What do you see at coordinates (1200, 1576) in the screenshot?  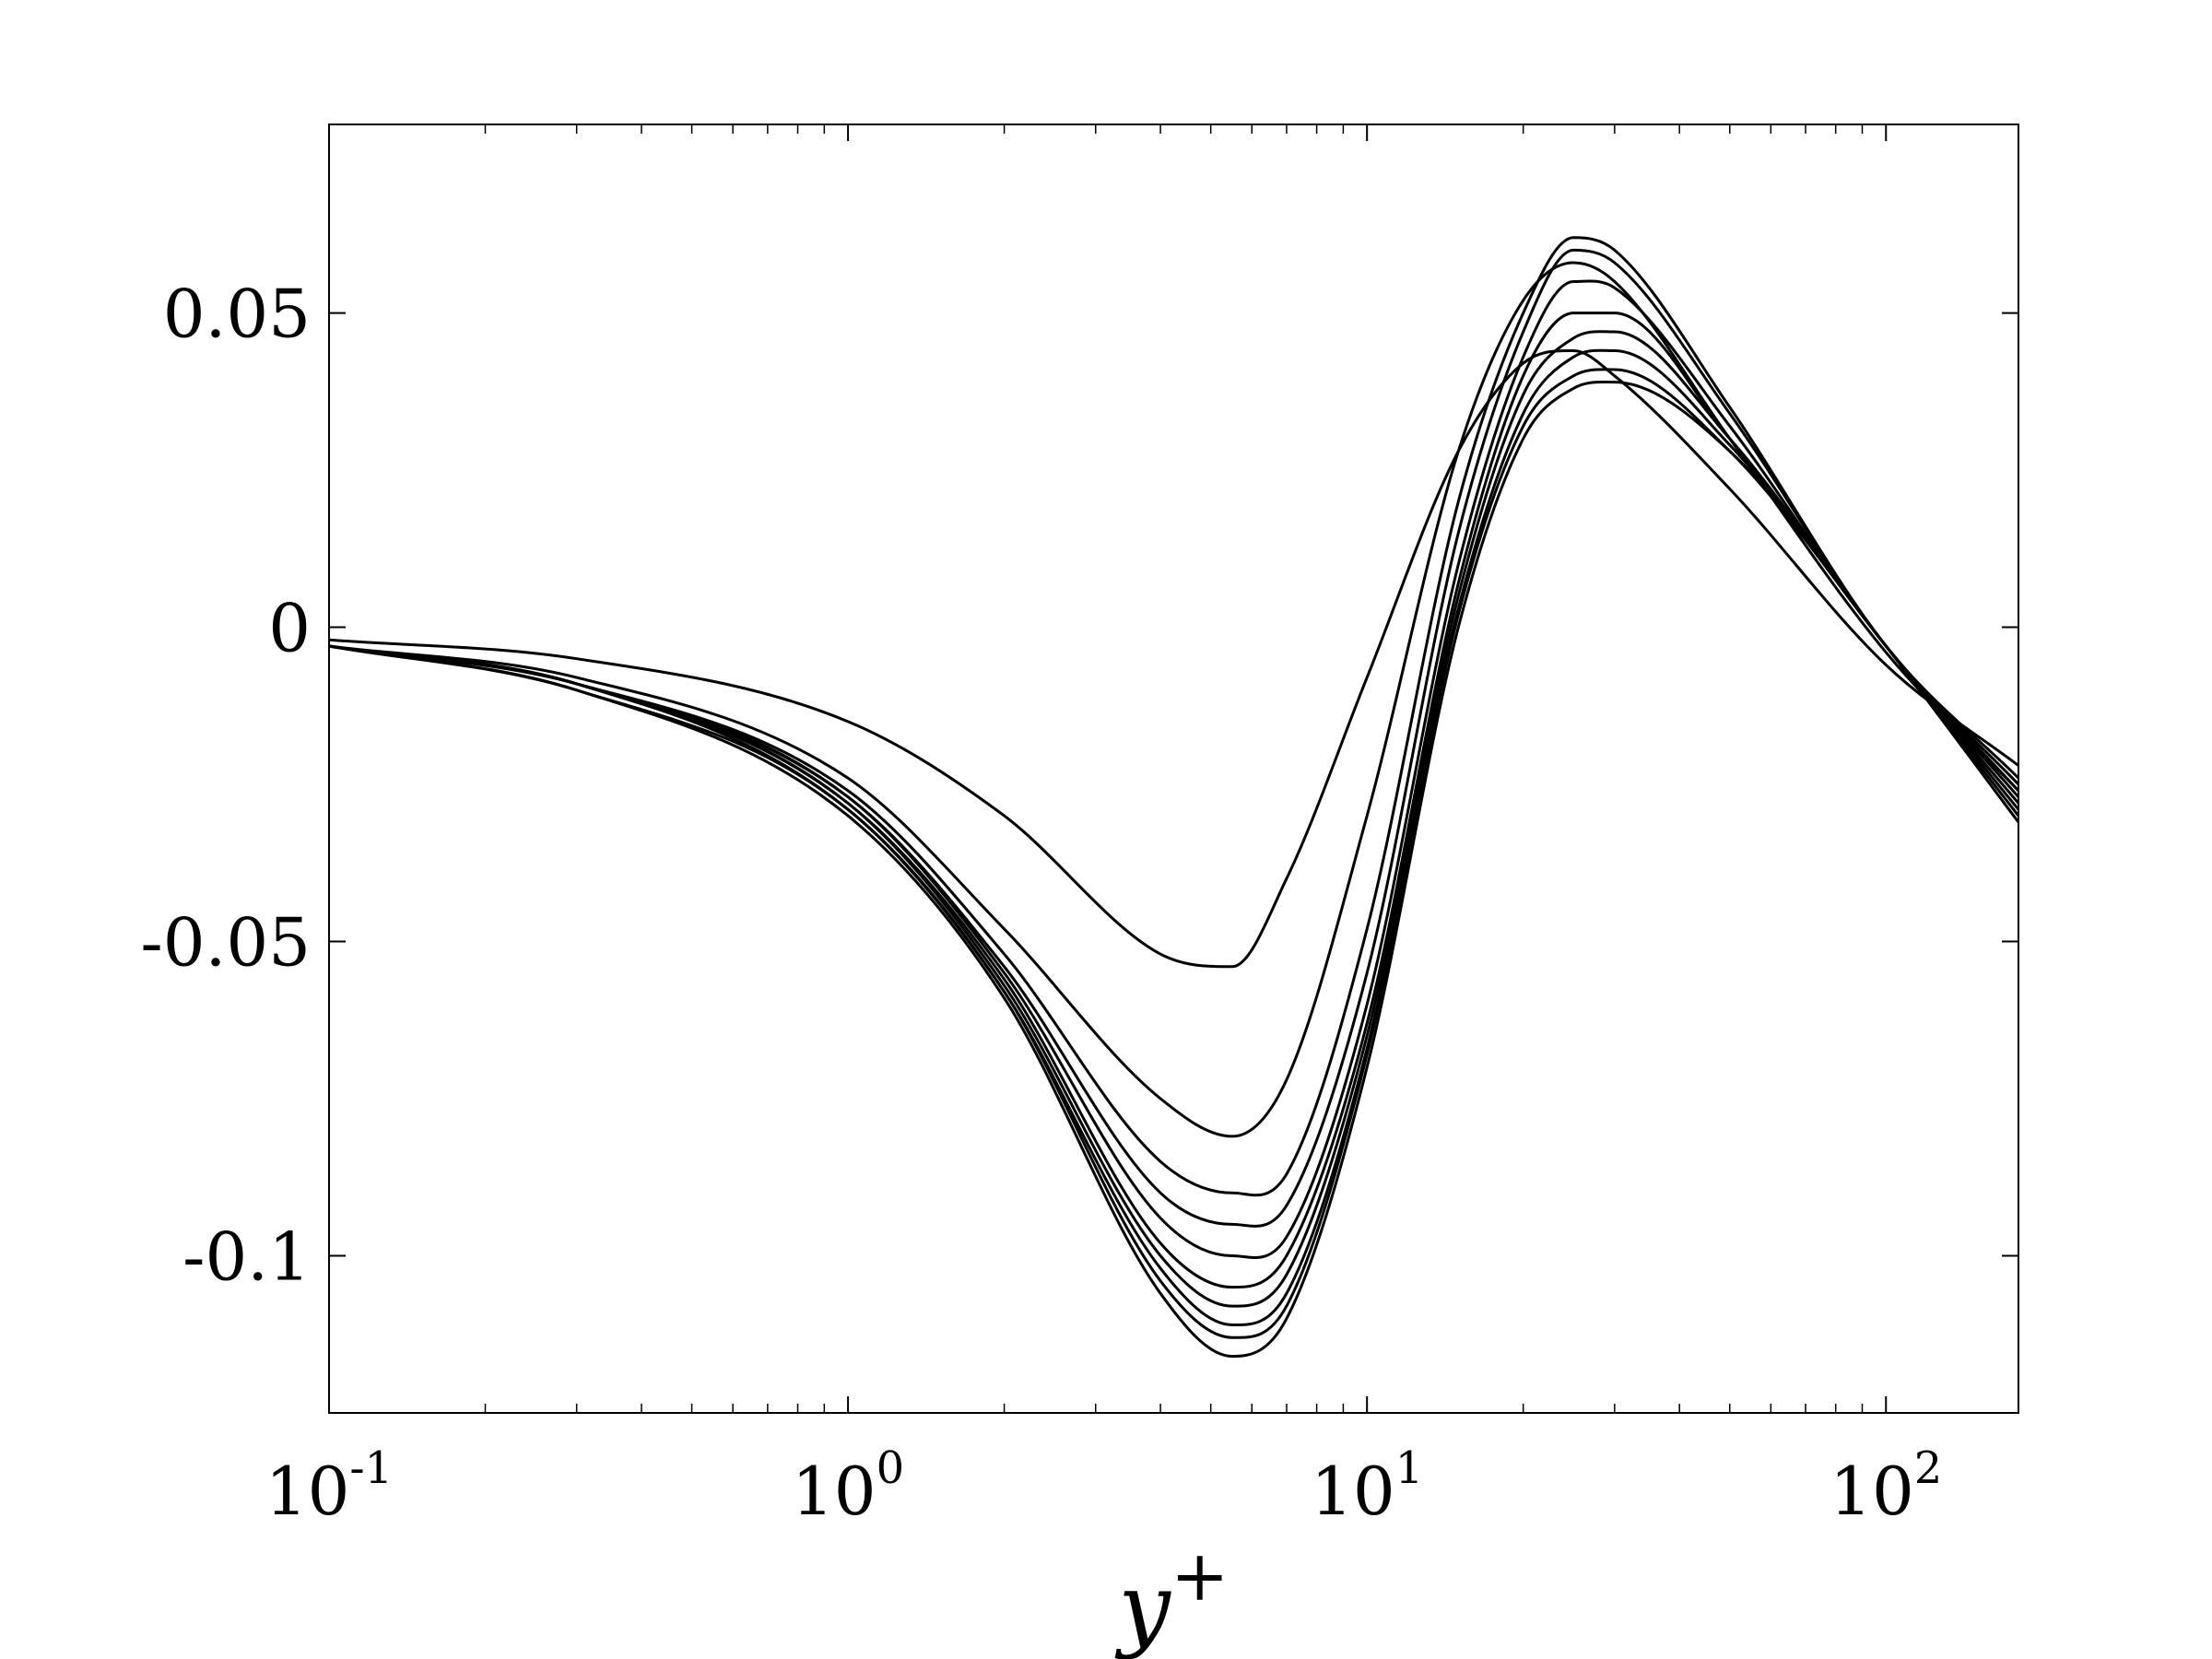 I see `x-axis-label-sup: +` at bounding box center [1200, 1576].